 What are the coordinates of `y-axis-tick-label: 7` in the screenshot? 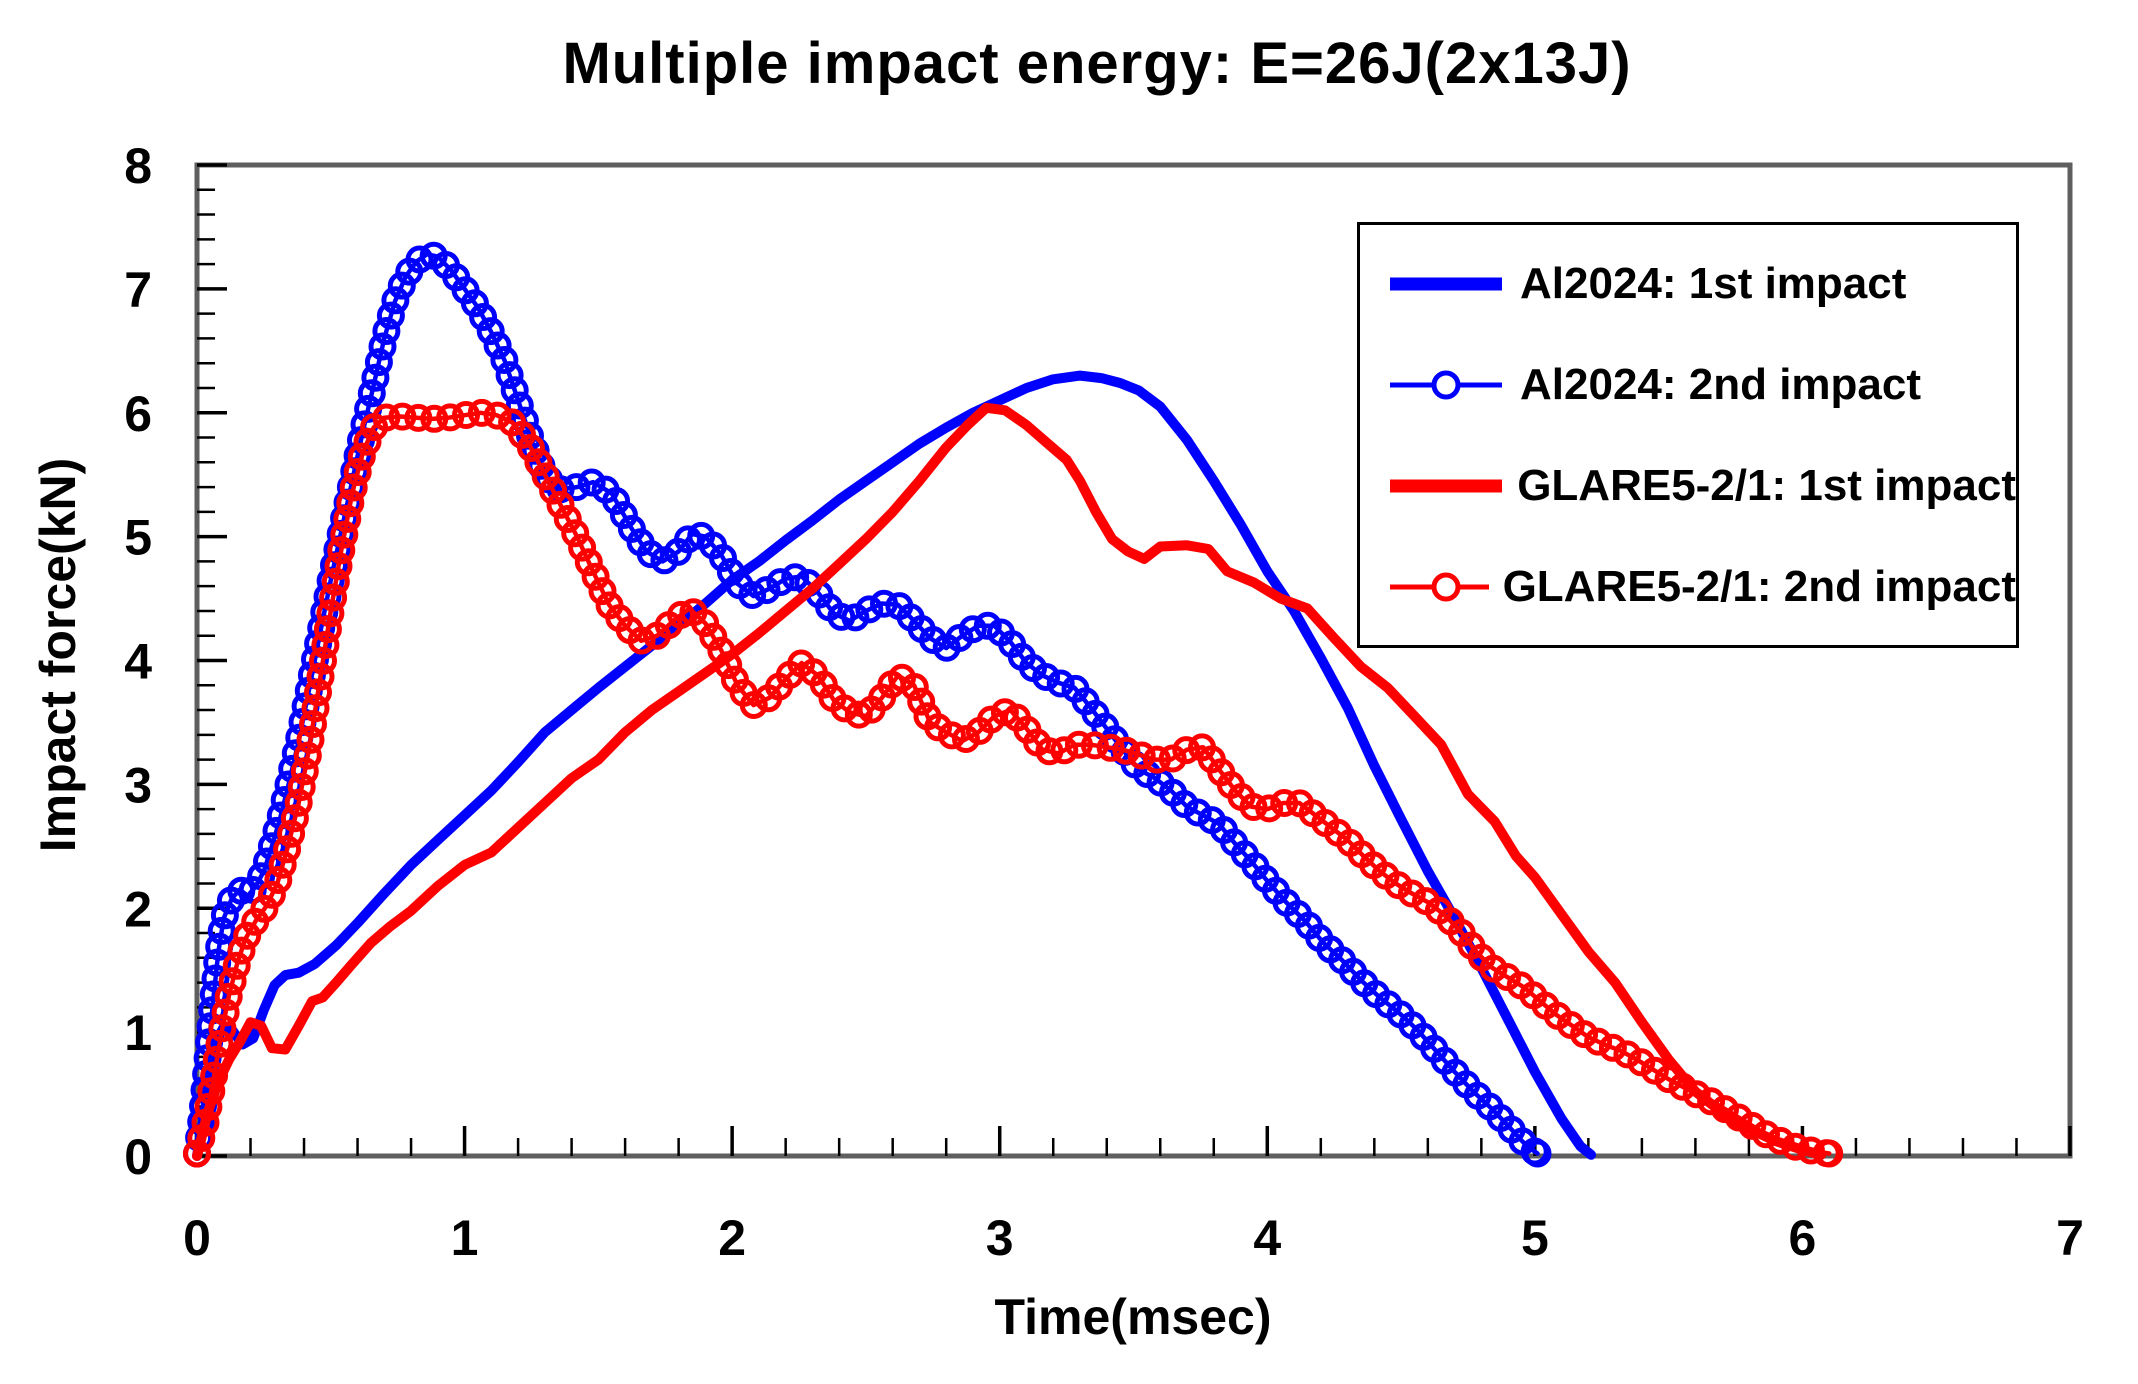 It's located at (138, 290).